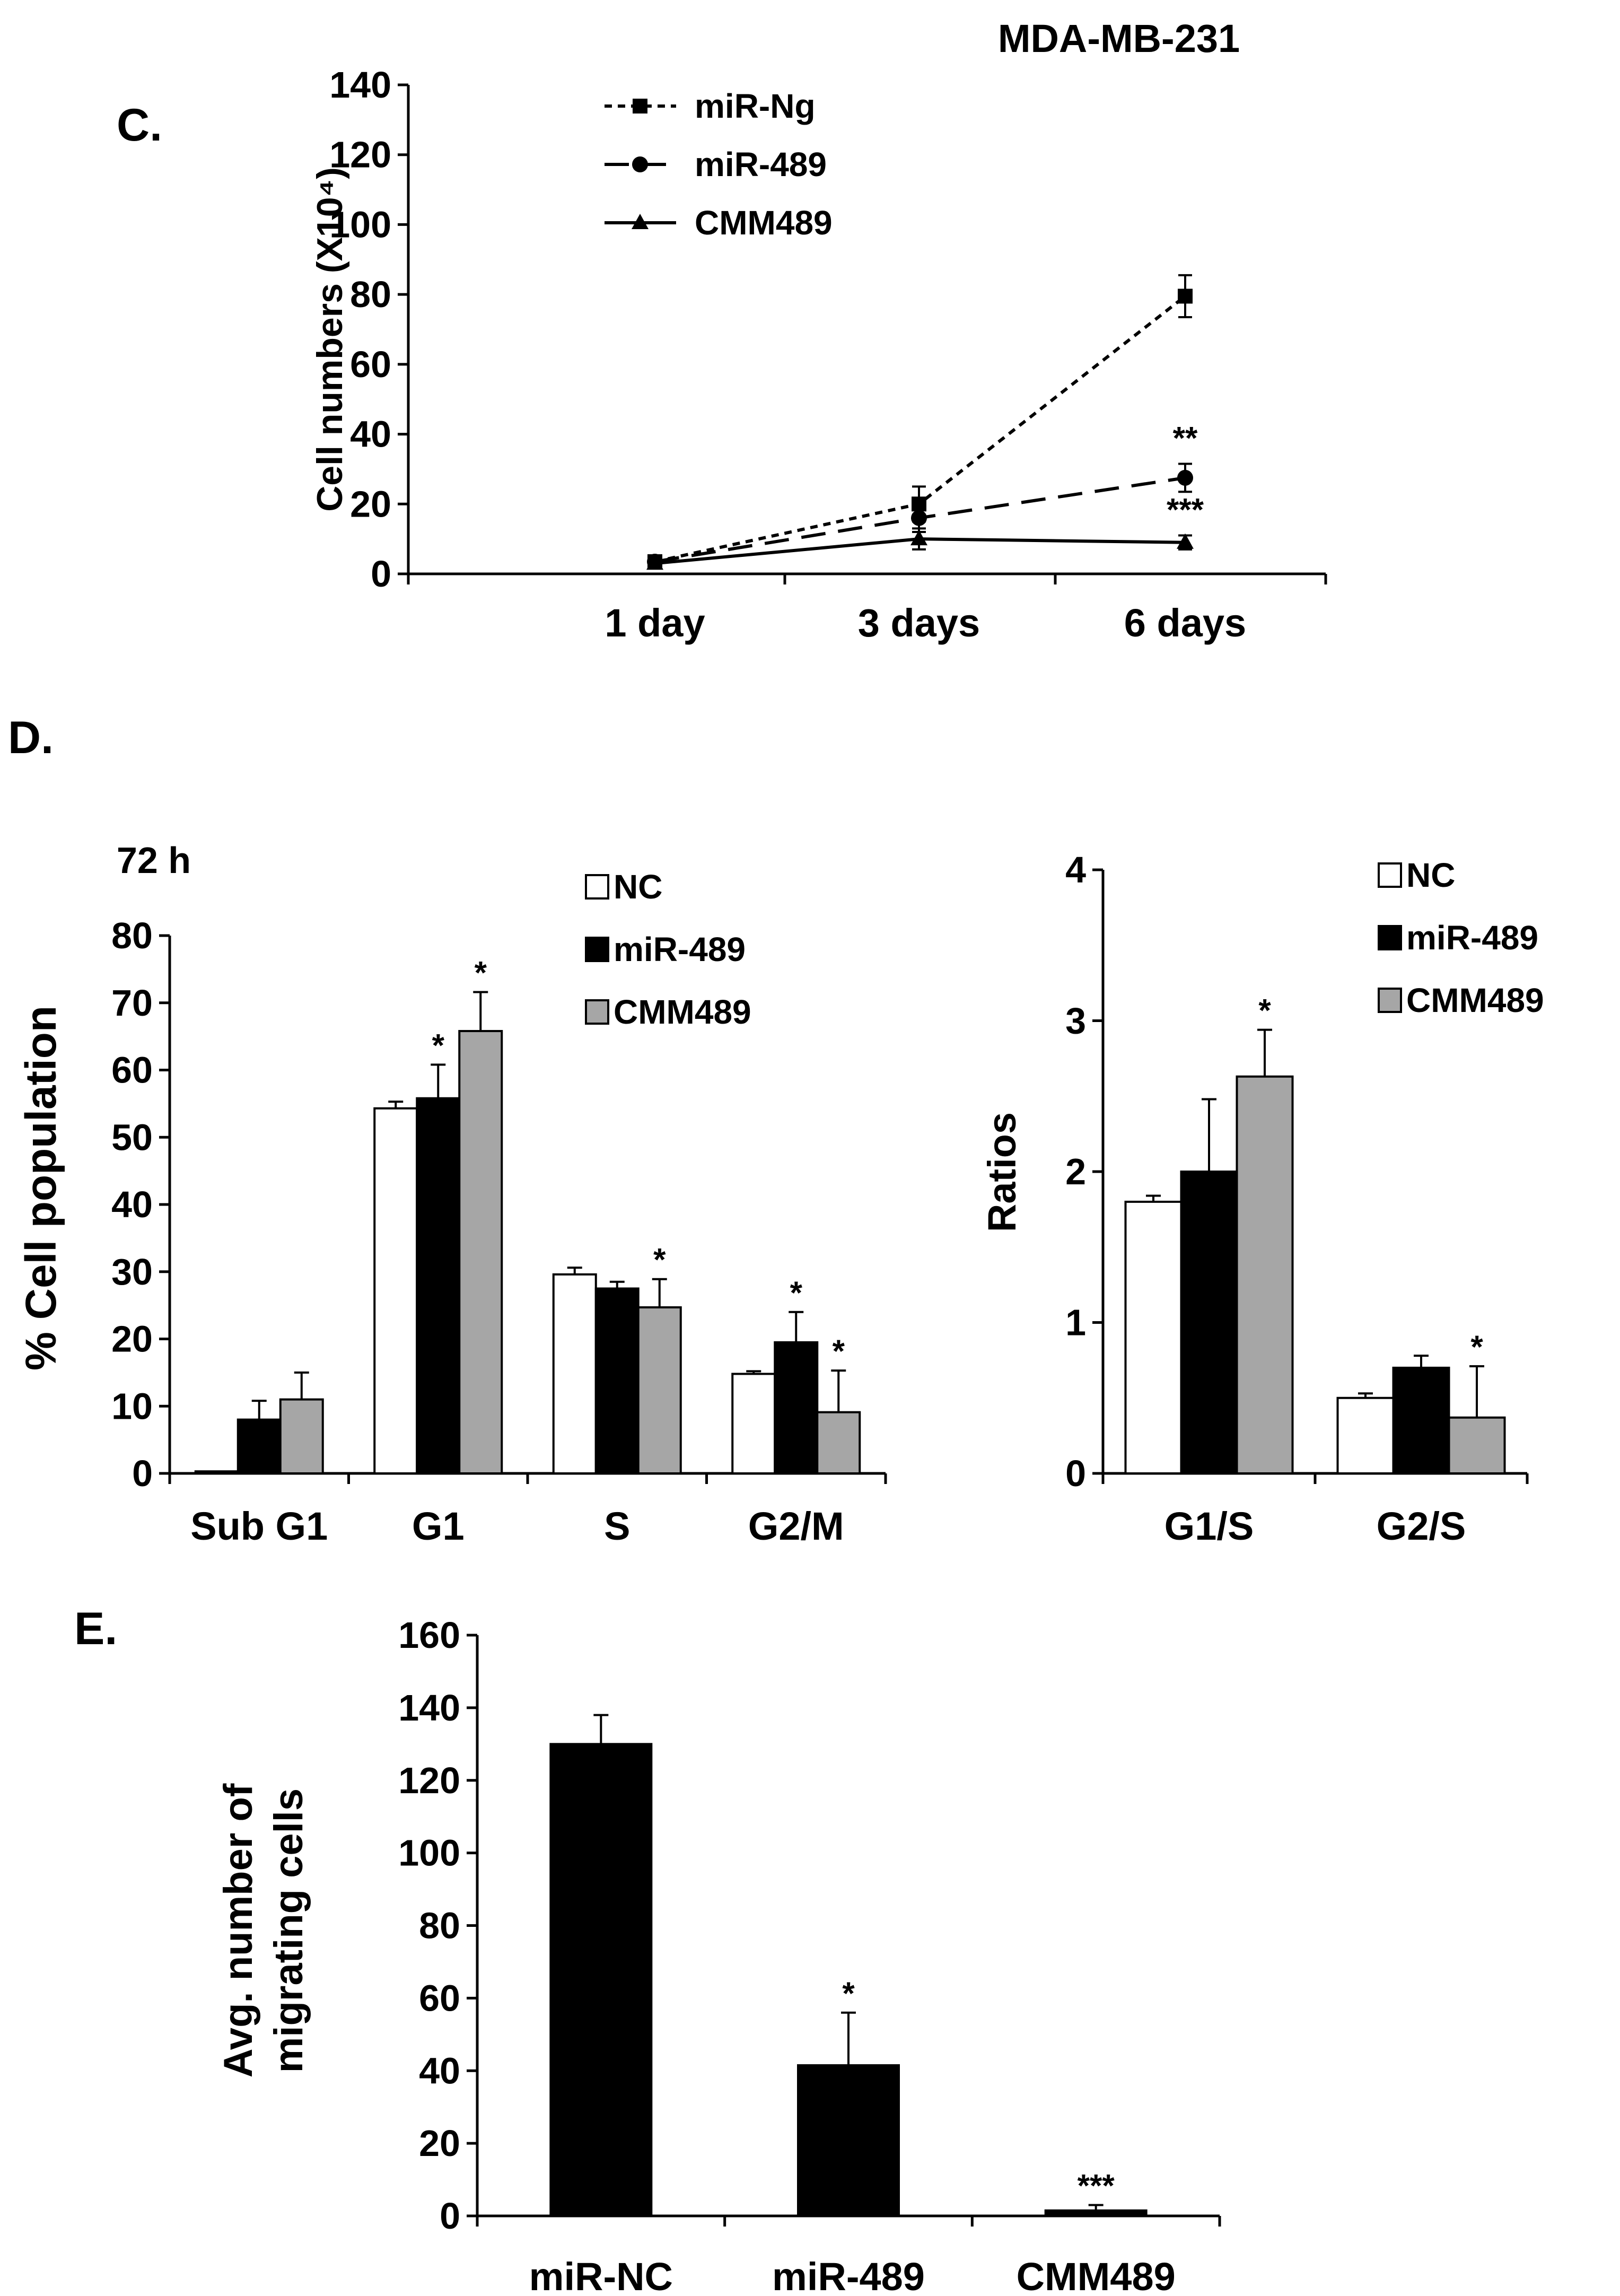 This screenshot has height=2296, width=1620. I want to click on y-tick-label: 2, so click(1075, 1171).